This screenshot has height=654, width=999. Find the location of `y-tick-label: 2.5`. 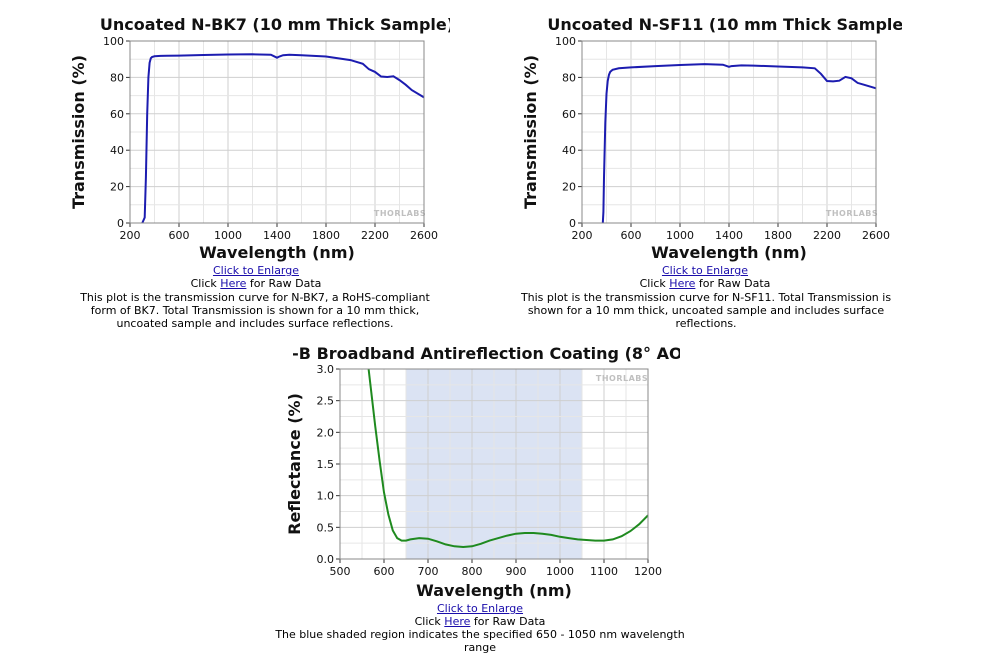

y-tick-label: 2.5 is located at coordinates (326, 401).